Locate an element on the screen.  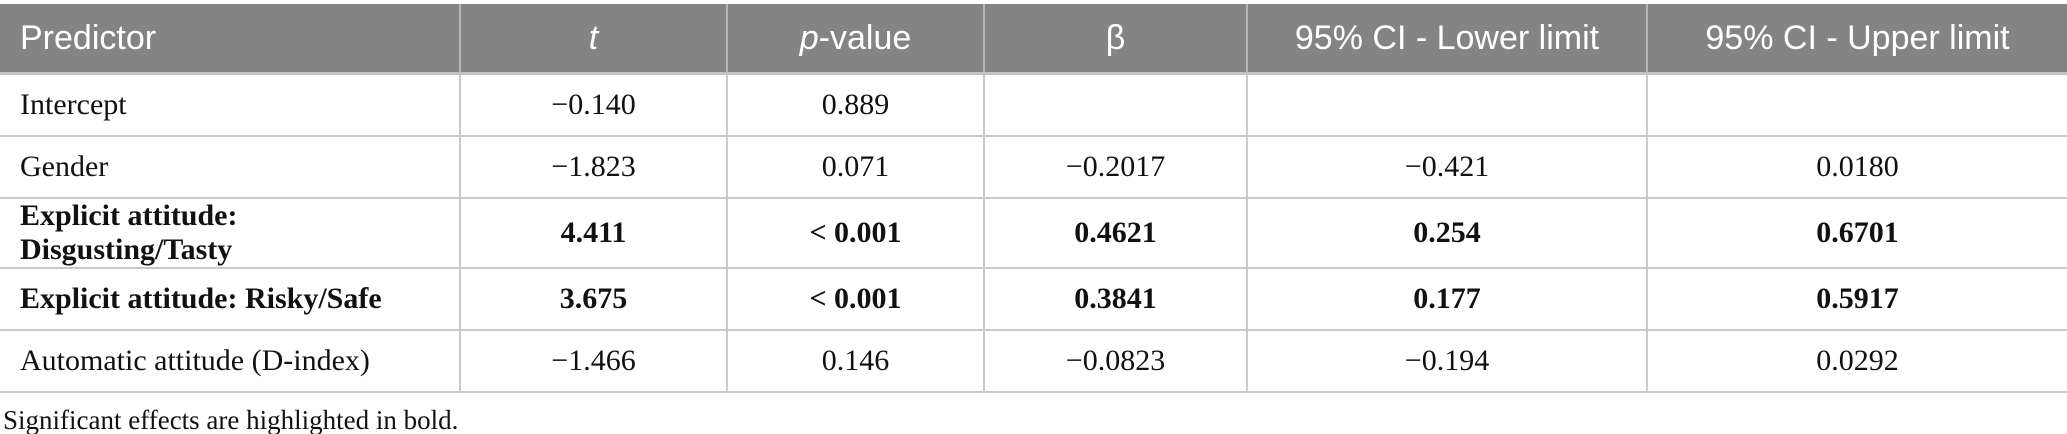
column-header-ci-lower: 95% CI - Lower limit is located at coordinates (1446, 39).